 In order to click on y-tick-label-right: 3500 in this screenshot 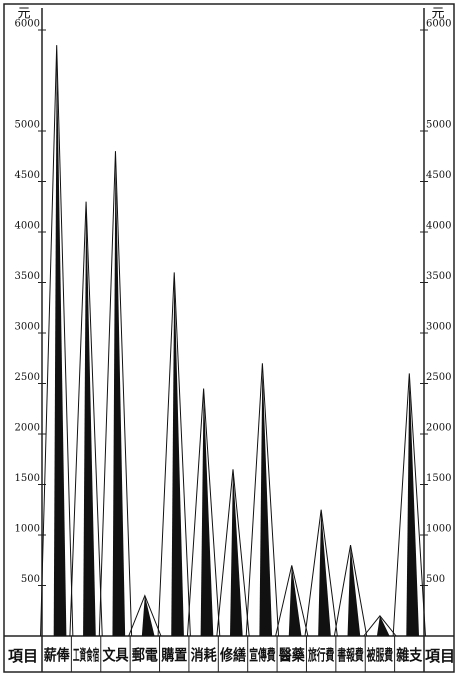, I will do `click(438, 276)`.